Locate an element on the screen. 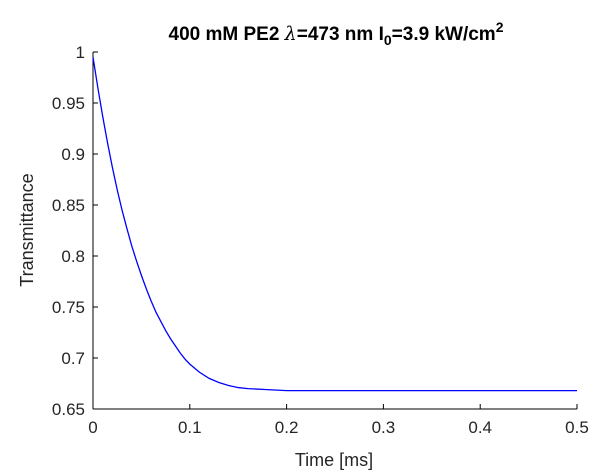  y-tick-label: 0.7 is located at coordinates (73, 358).